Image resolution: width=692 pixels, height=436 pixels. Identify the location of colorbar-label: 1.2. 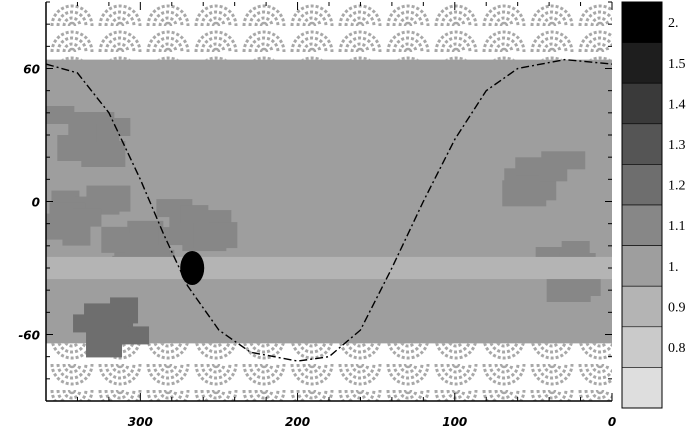
(677, 186).